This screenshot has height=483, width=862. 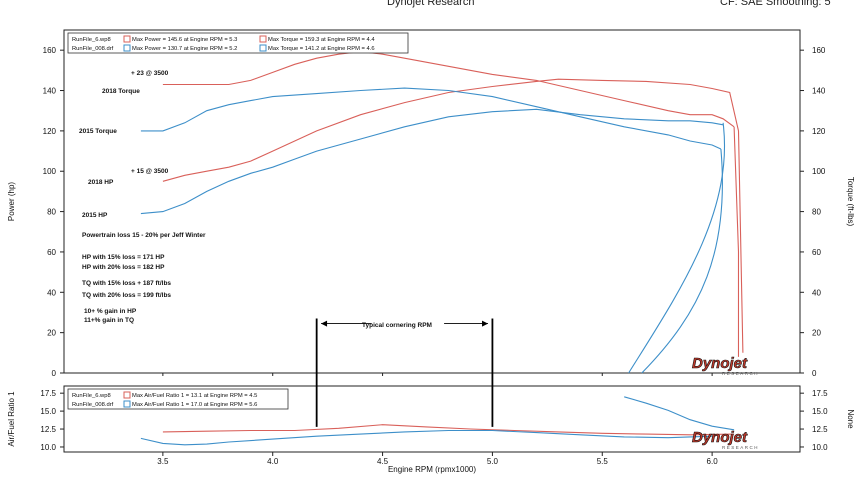 What do you see at coordinates (713, 461) in the screenshot?
I see `x-tick-label: 6.0` at bounding box center [713, 461].